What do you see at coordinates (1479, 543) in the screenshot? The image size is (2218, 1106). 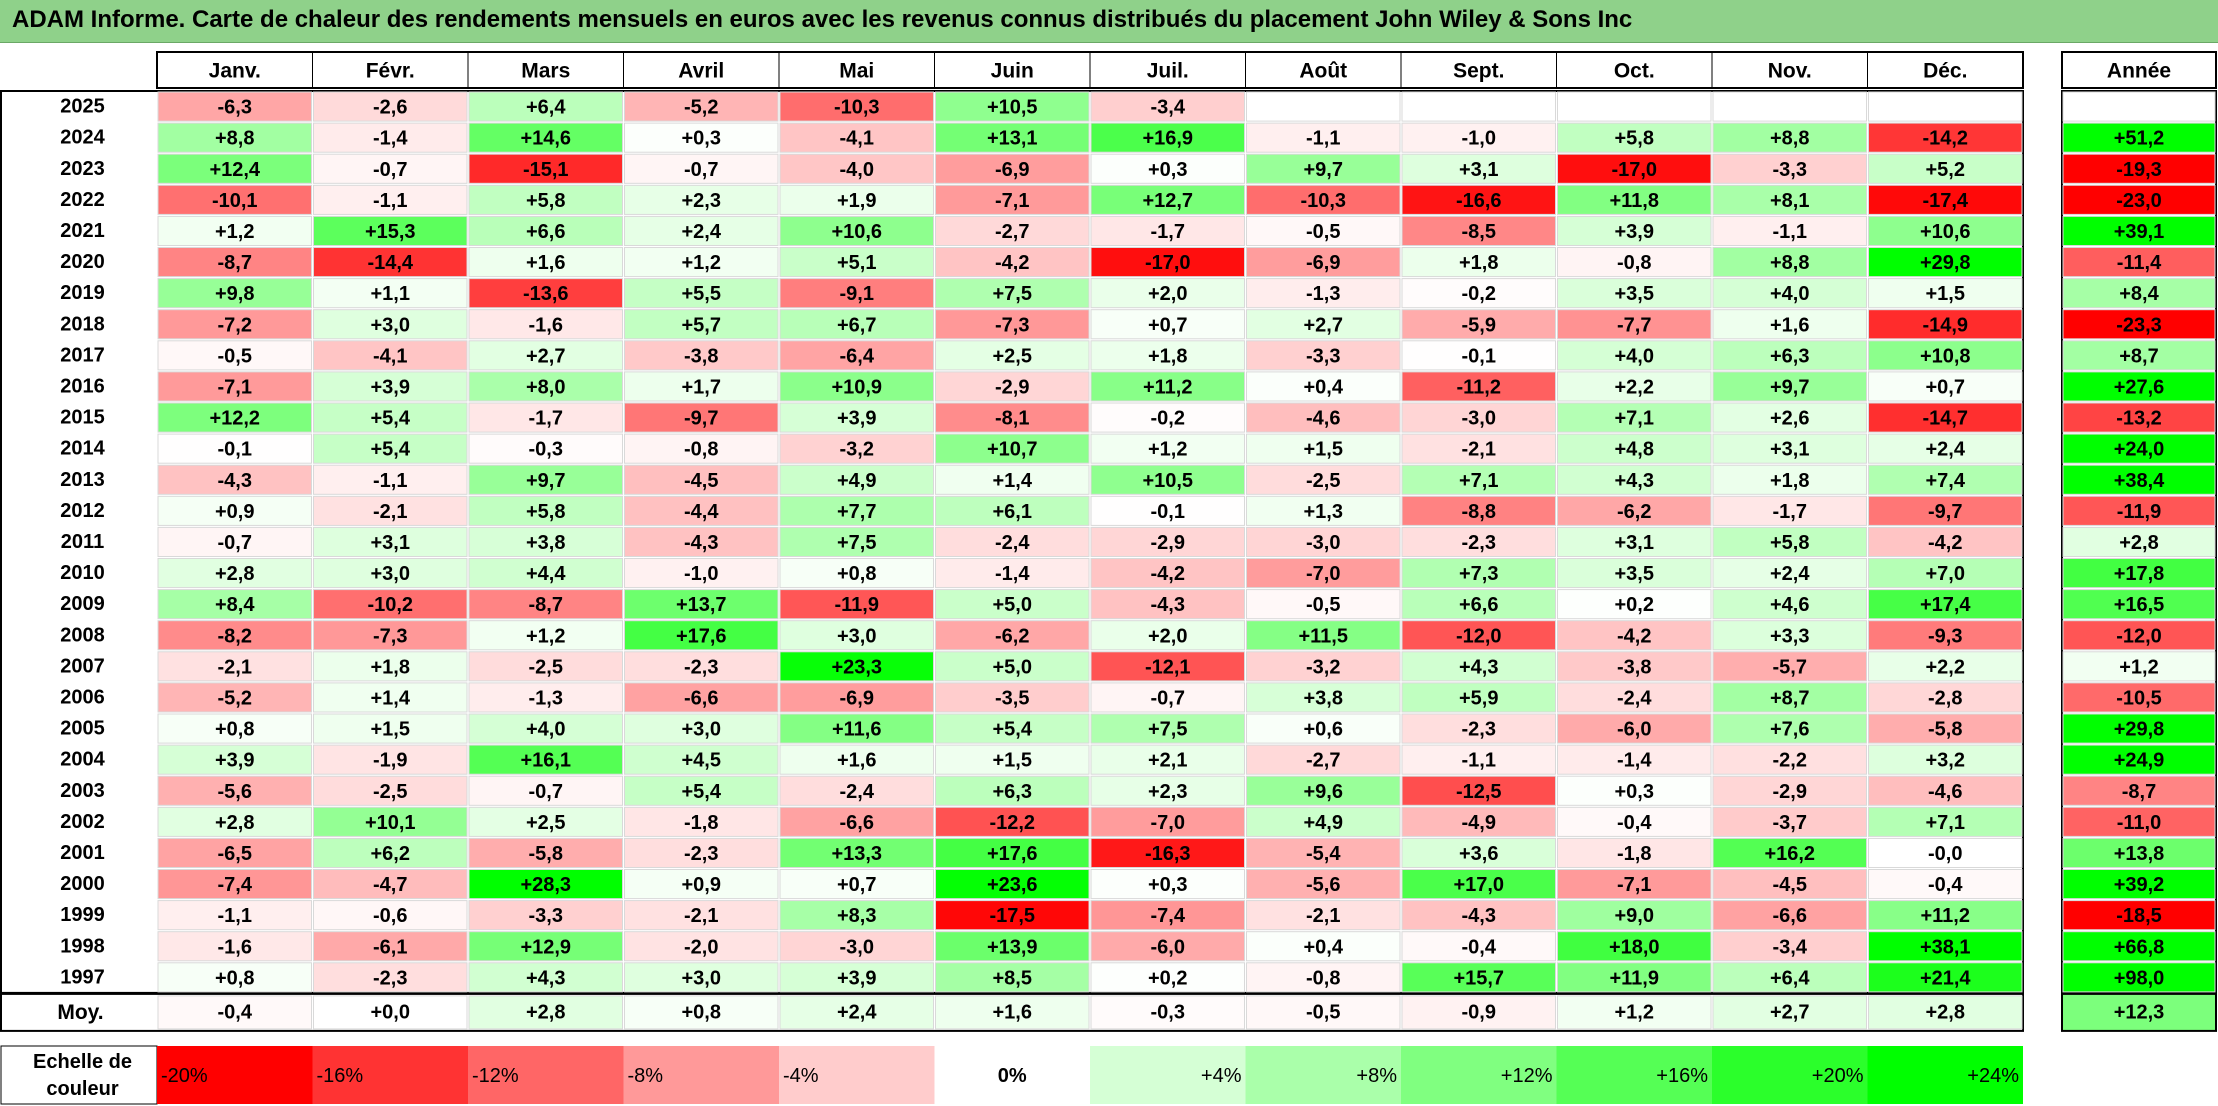 I see `heat-cell-value: -2,3` at bounding box center [1479, 543].